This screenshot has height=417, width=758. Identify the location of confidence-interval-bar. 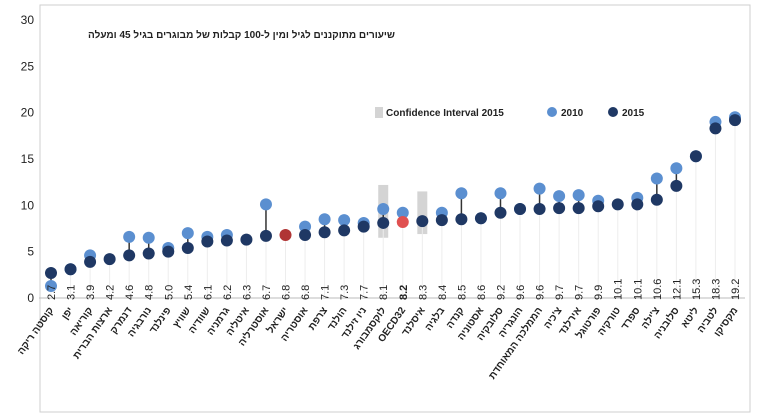
(422, 213).